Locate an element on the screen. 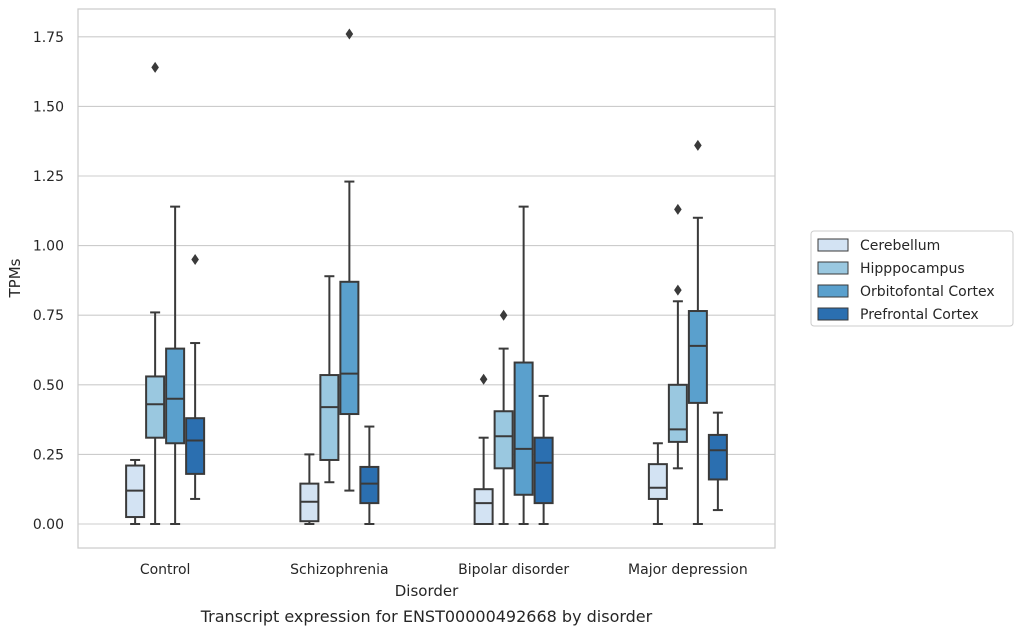 This screenshot has height=634, width=1023. y-tick-label: 0.50 is located at coordinates (48, 386).